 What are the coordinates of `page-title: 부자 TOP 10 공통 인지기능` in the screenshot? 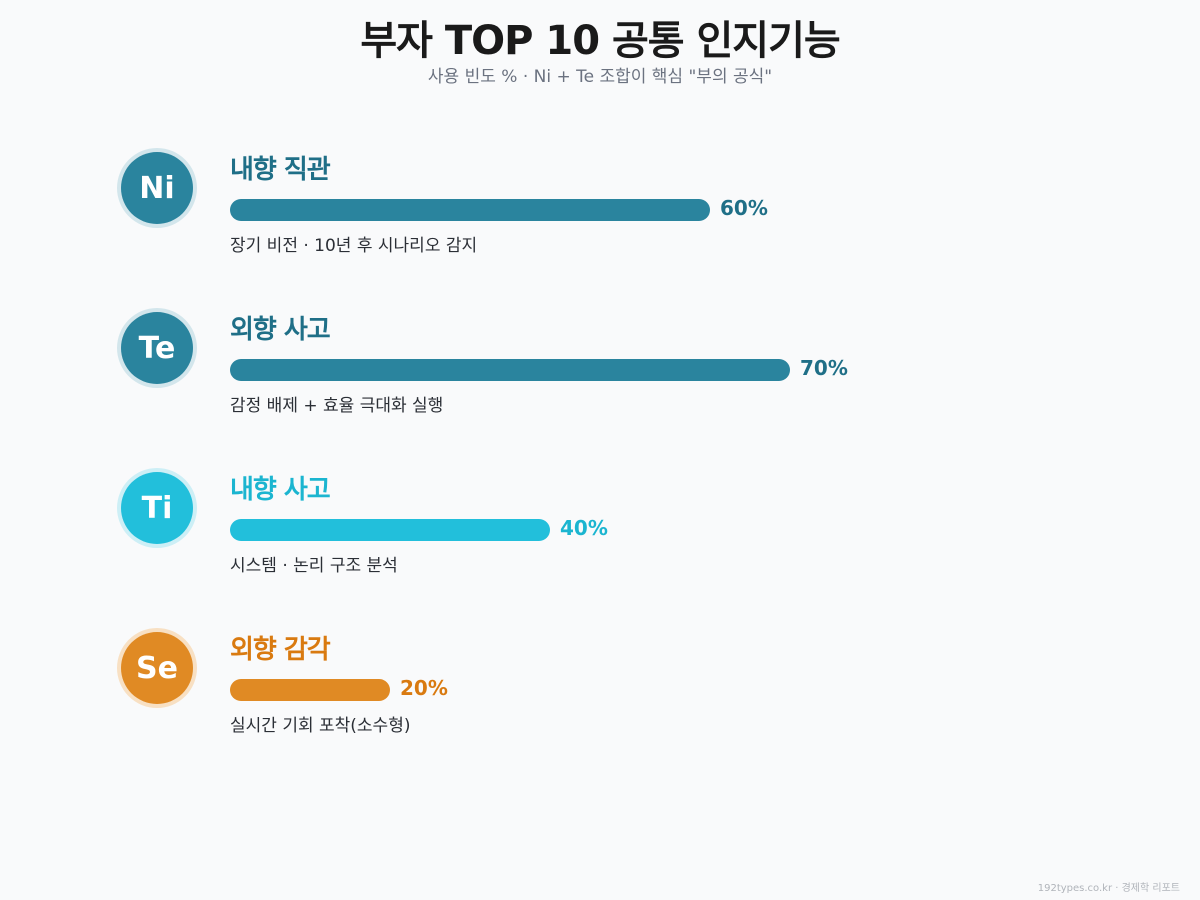 It's located at (600, 41).